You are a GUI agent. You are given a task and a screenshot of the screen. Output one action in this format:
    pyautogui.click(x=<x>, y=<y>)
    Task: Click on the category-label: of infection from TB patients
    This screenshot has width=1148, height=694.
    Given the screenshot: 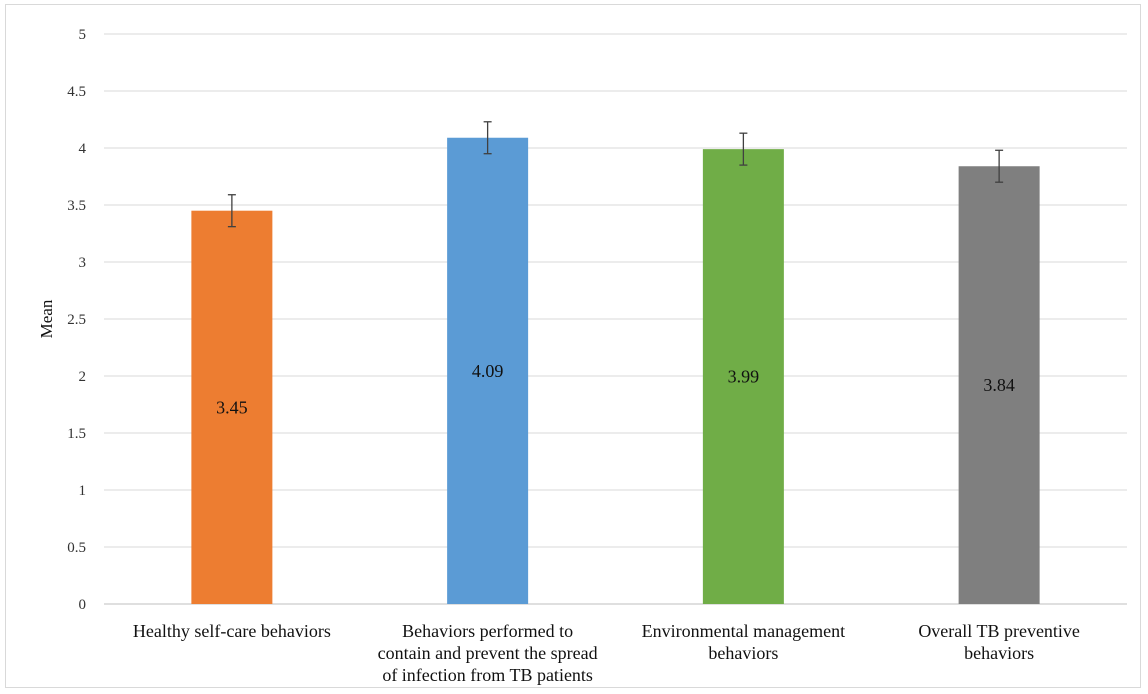 What is the action you would take?
    pyautogui.click(x=487, y=675)
    